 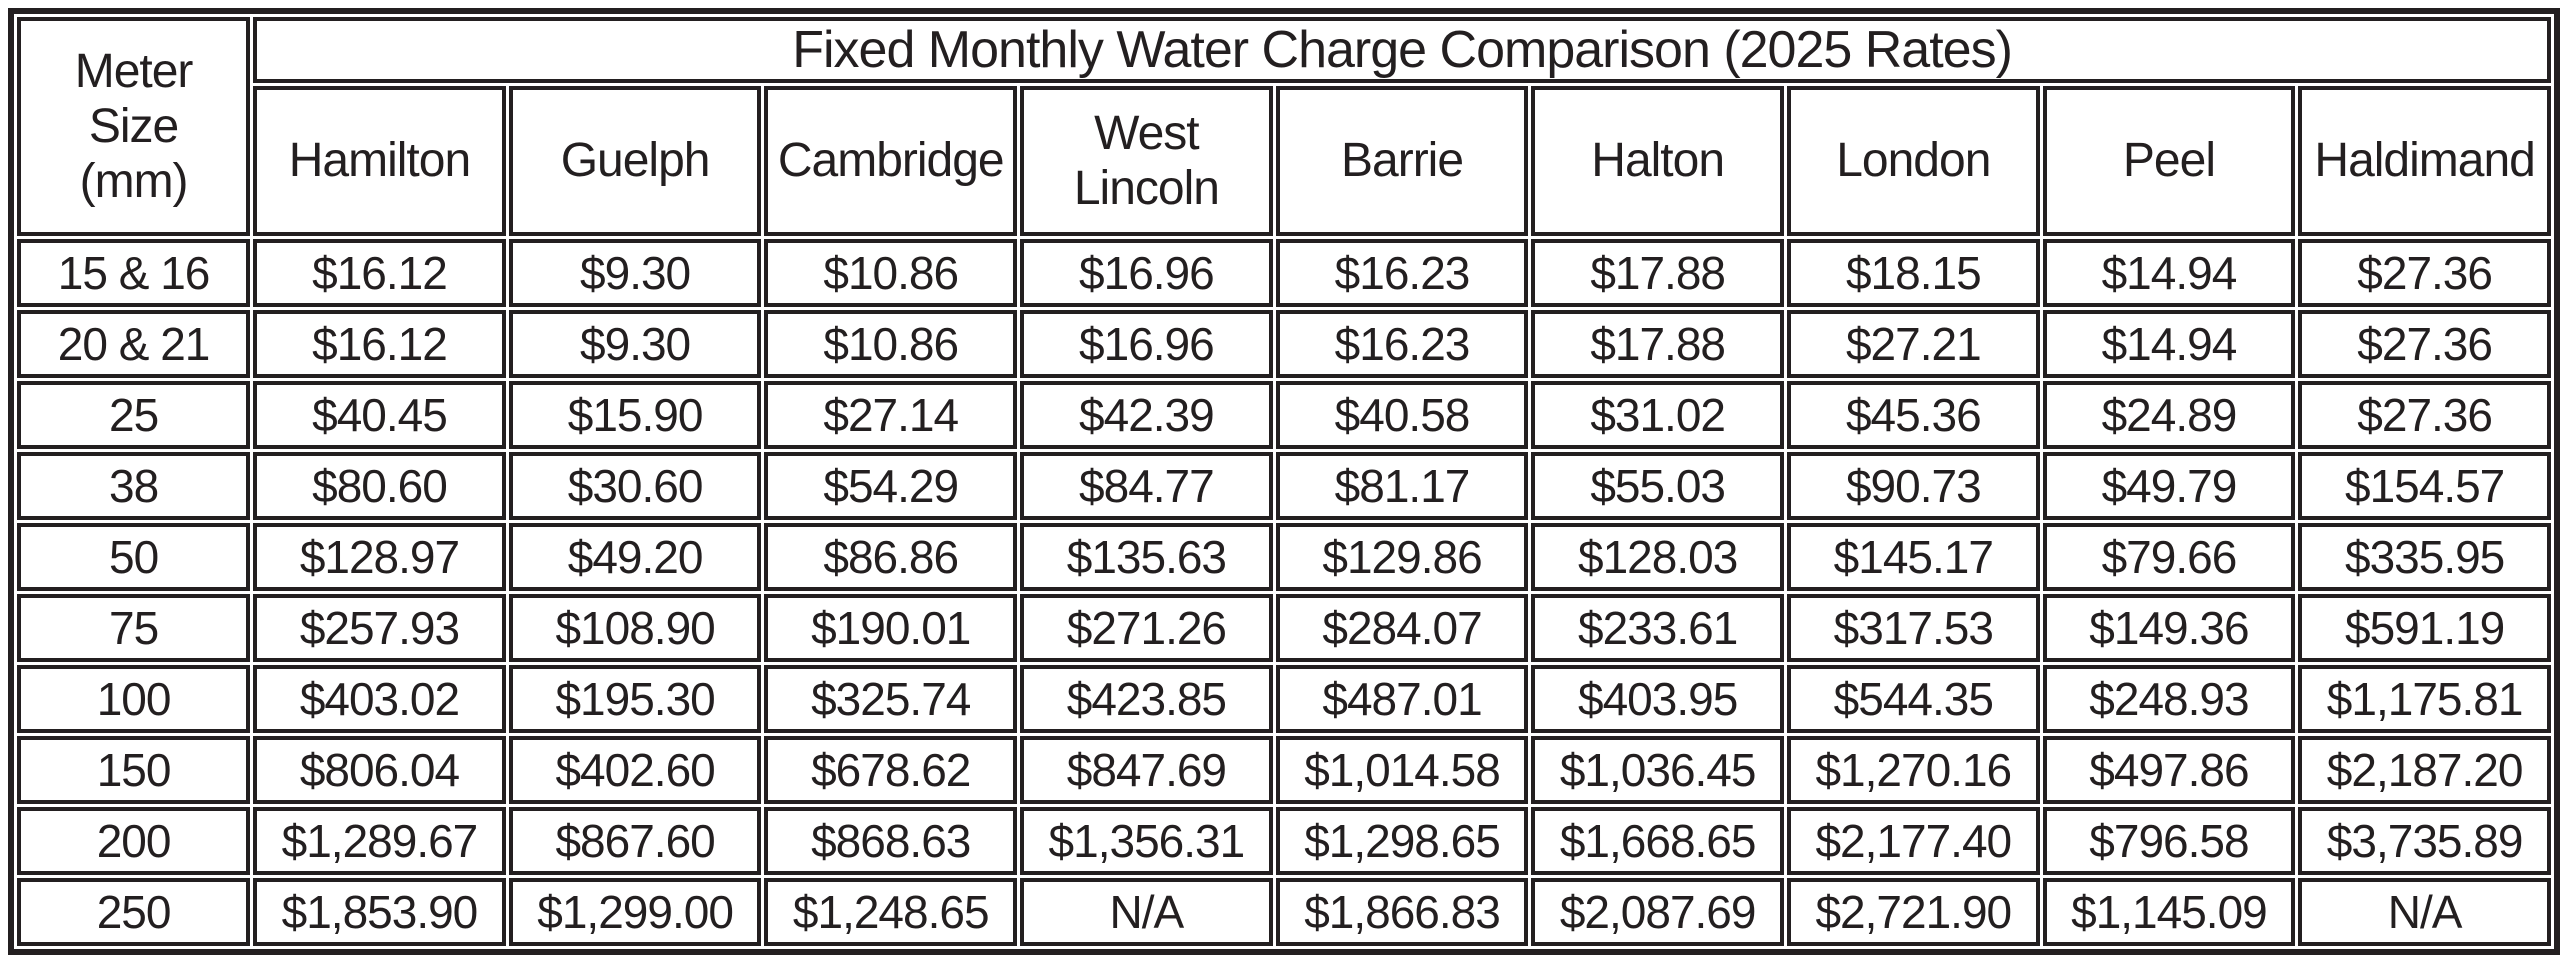 What do you see at coordinates (1657, 912) in the screenshot?
I see `rate-cell: $2,087.69` at bounding box center [1657, 912].